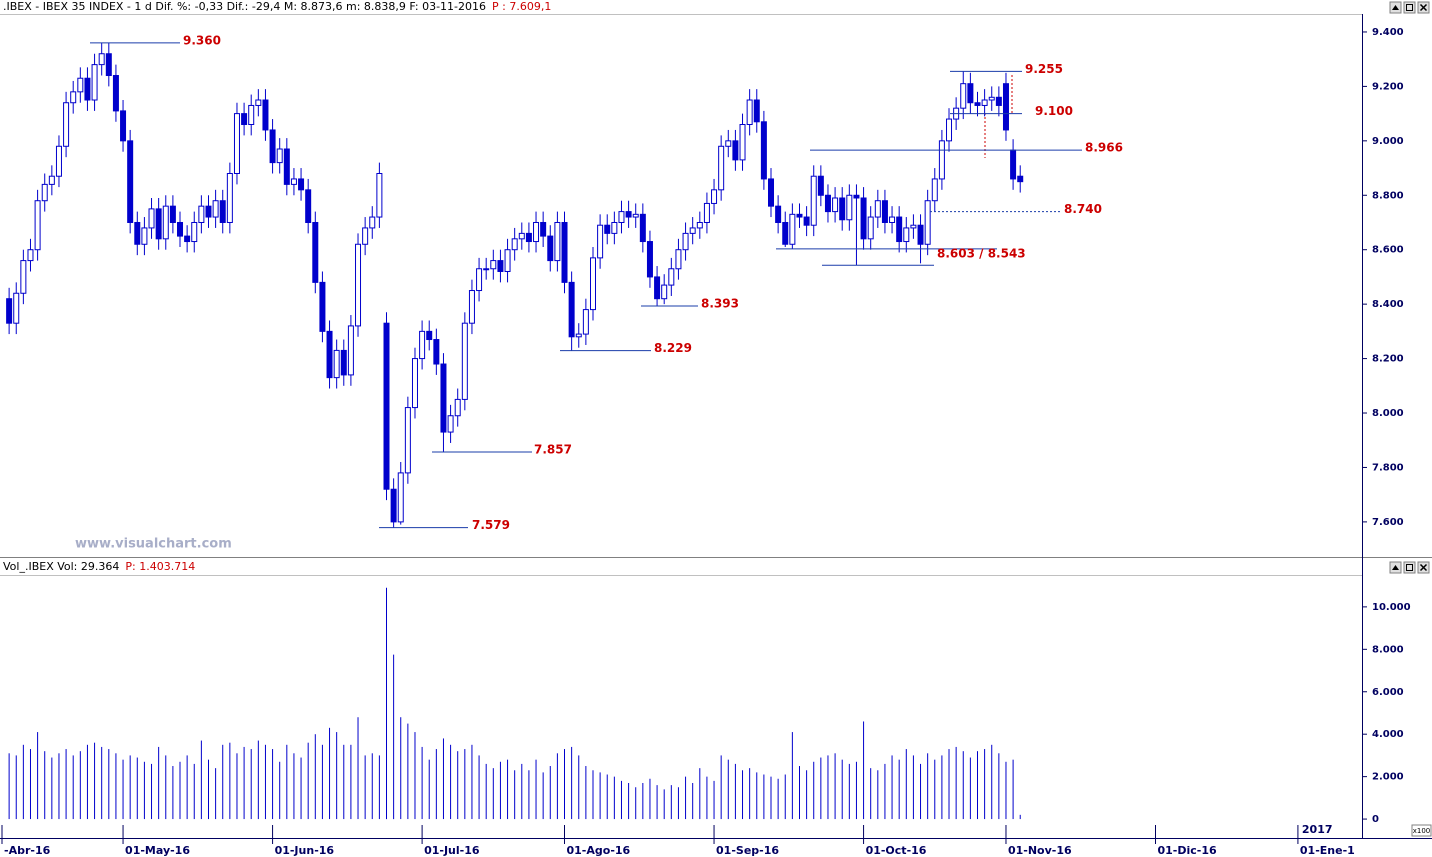 This screenshot has height=857, width=1432. I want to click on x-tick-label: 01-Jul-16, so click(452, 850).